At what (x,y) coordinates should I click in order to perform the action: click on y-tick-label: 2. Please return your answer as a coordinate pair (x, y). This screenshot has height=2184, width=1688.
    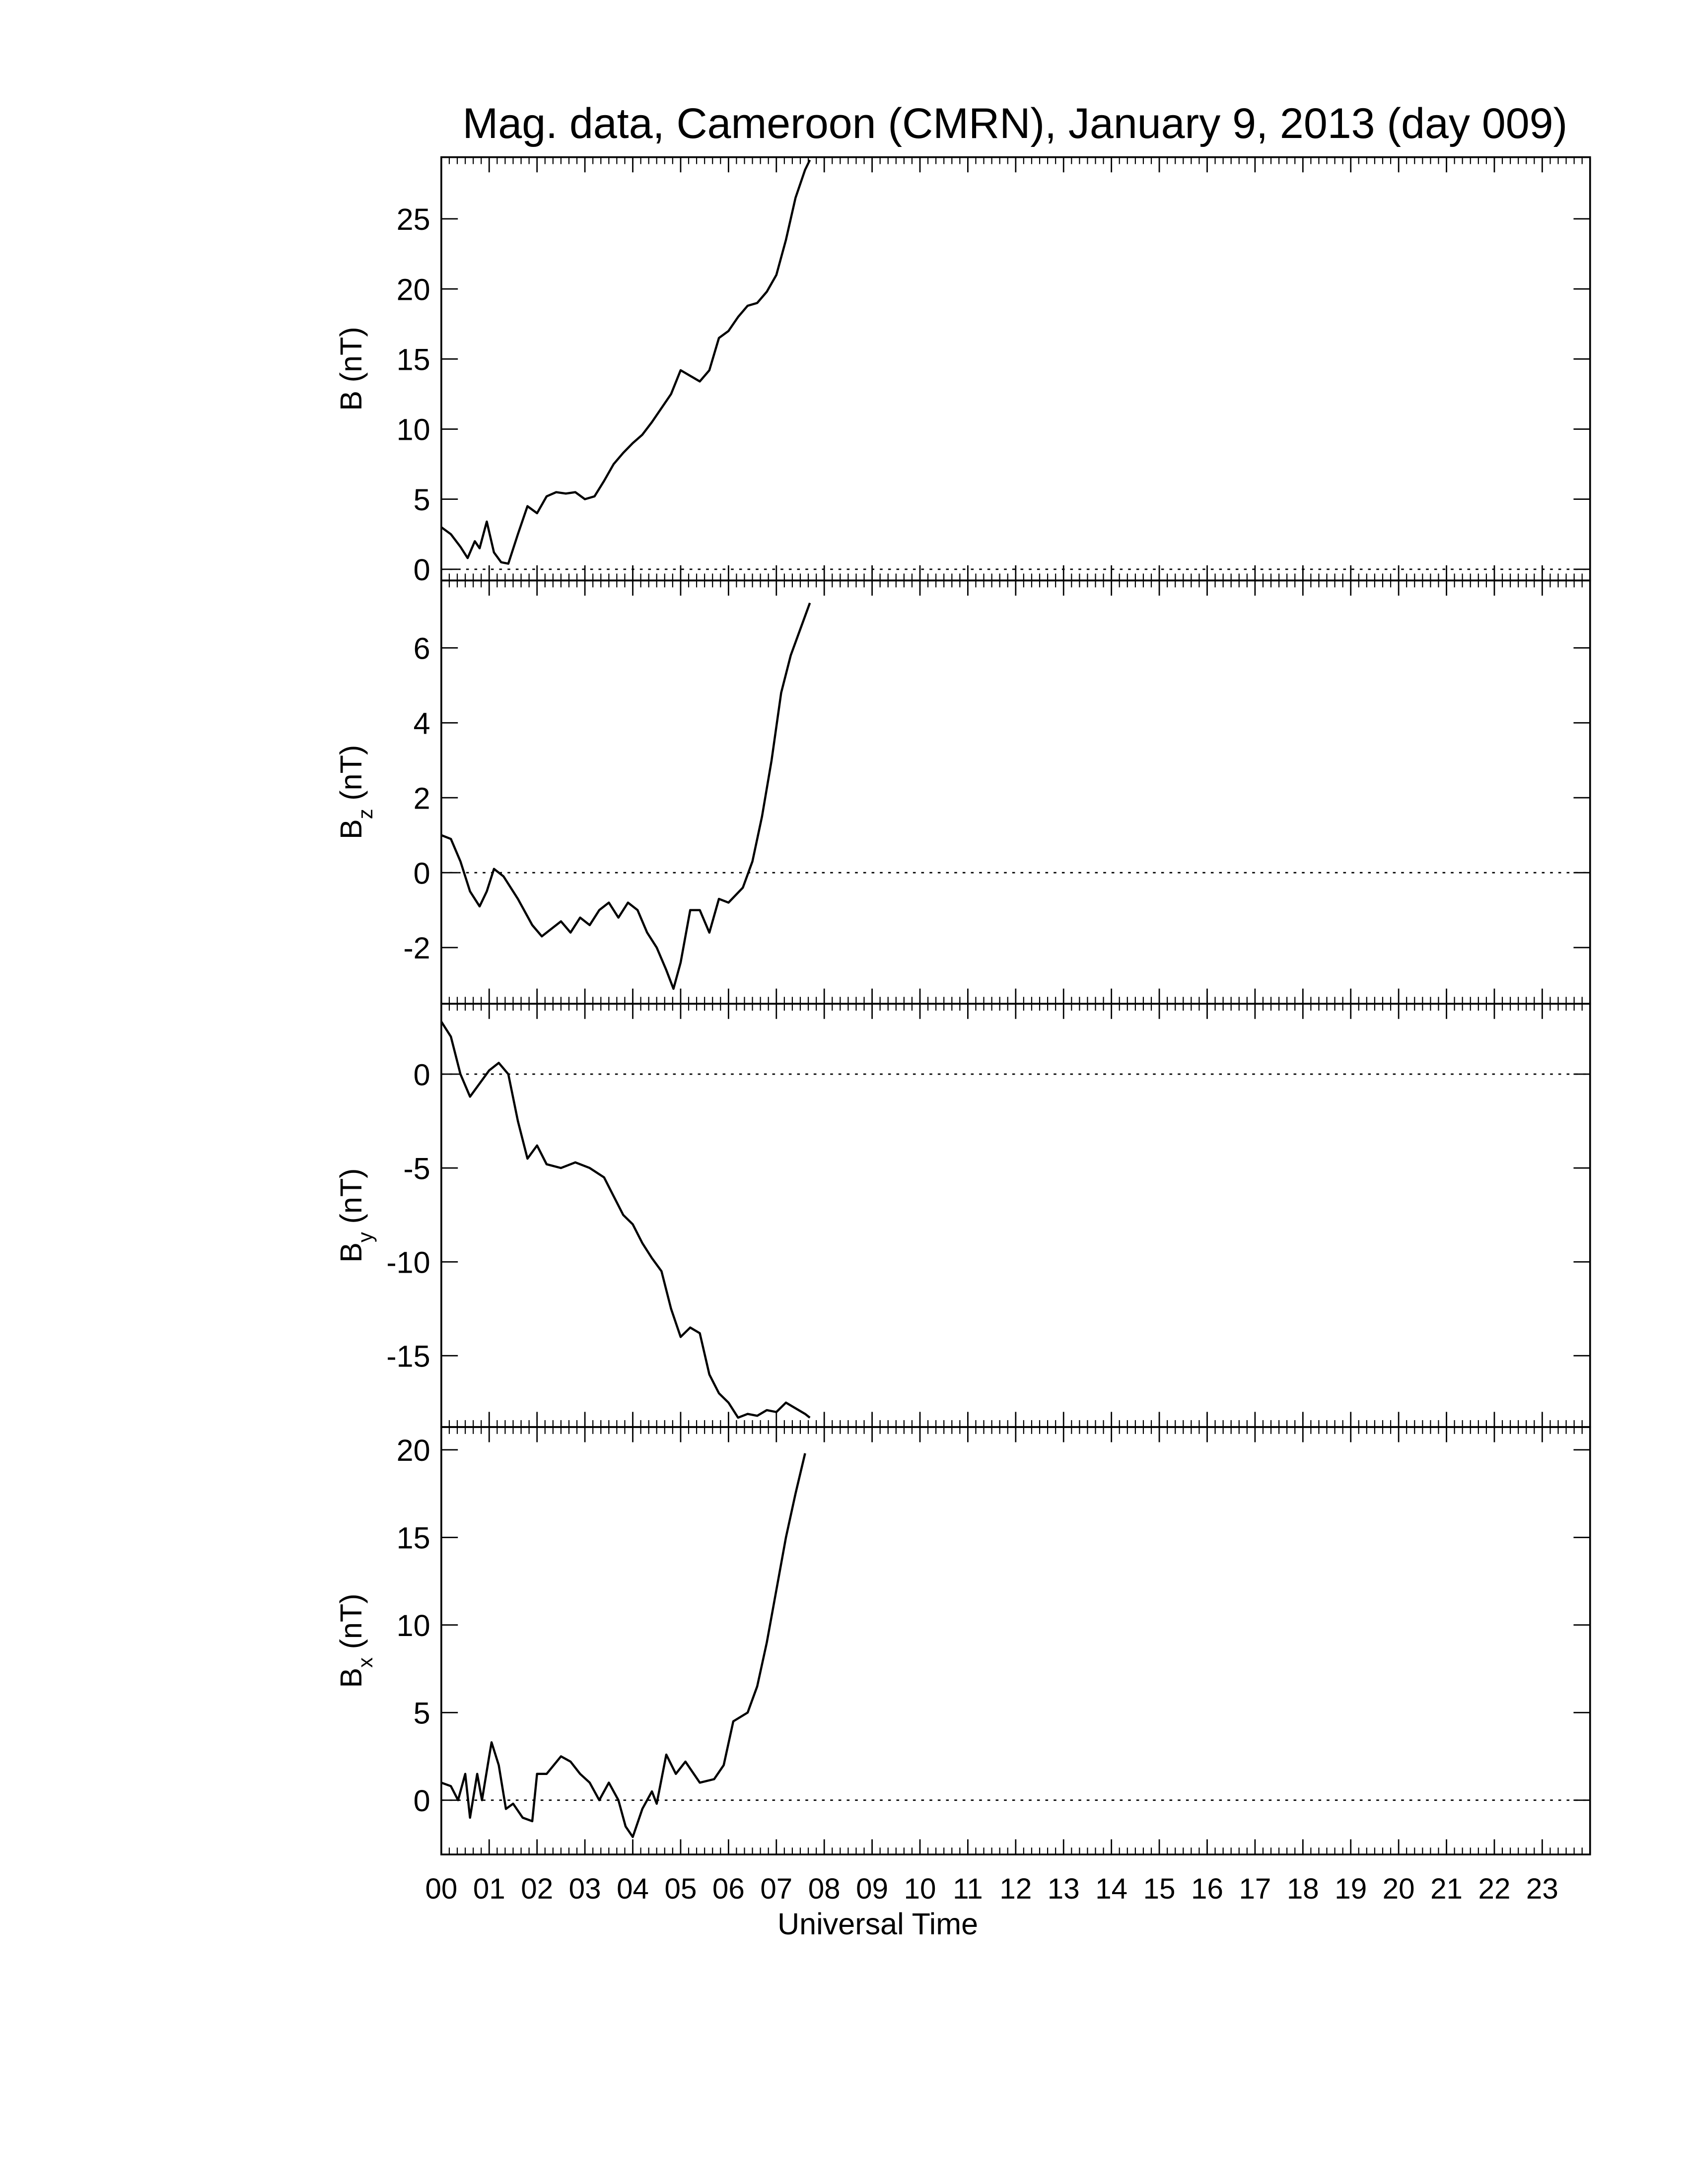
    Looking at the image, I should click on (422, 798).